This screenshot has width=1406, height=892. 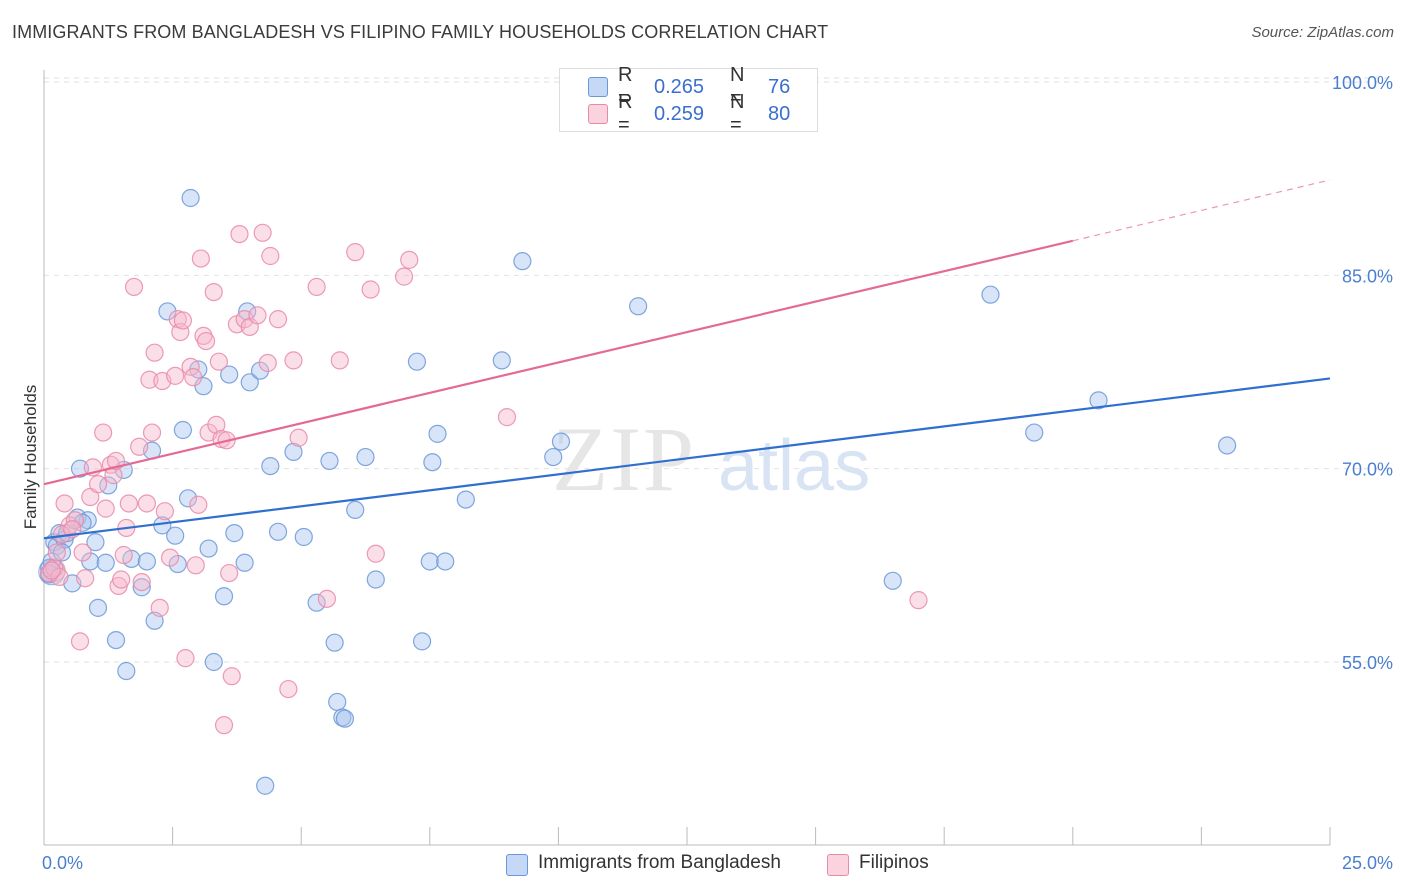 What do you see at coordinates (1367, 663) in the screenshot?
I see `y-tick-label: 55.0%` at bounding box center [1367, 663].